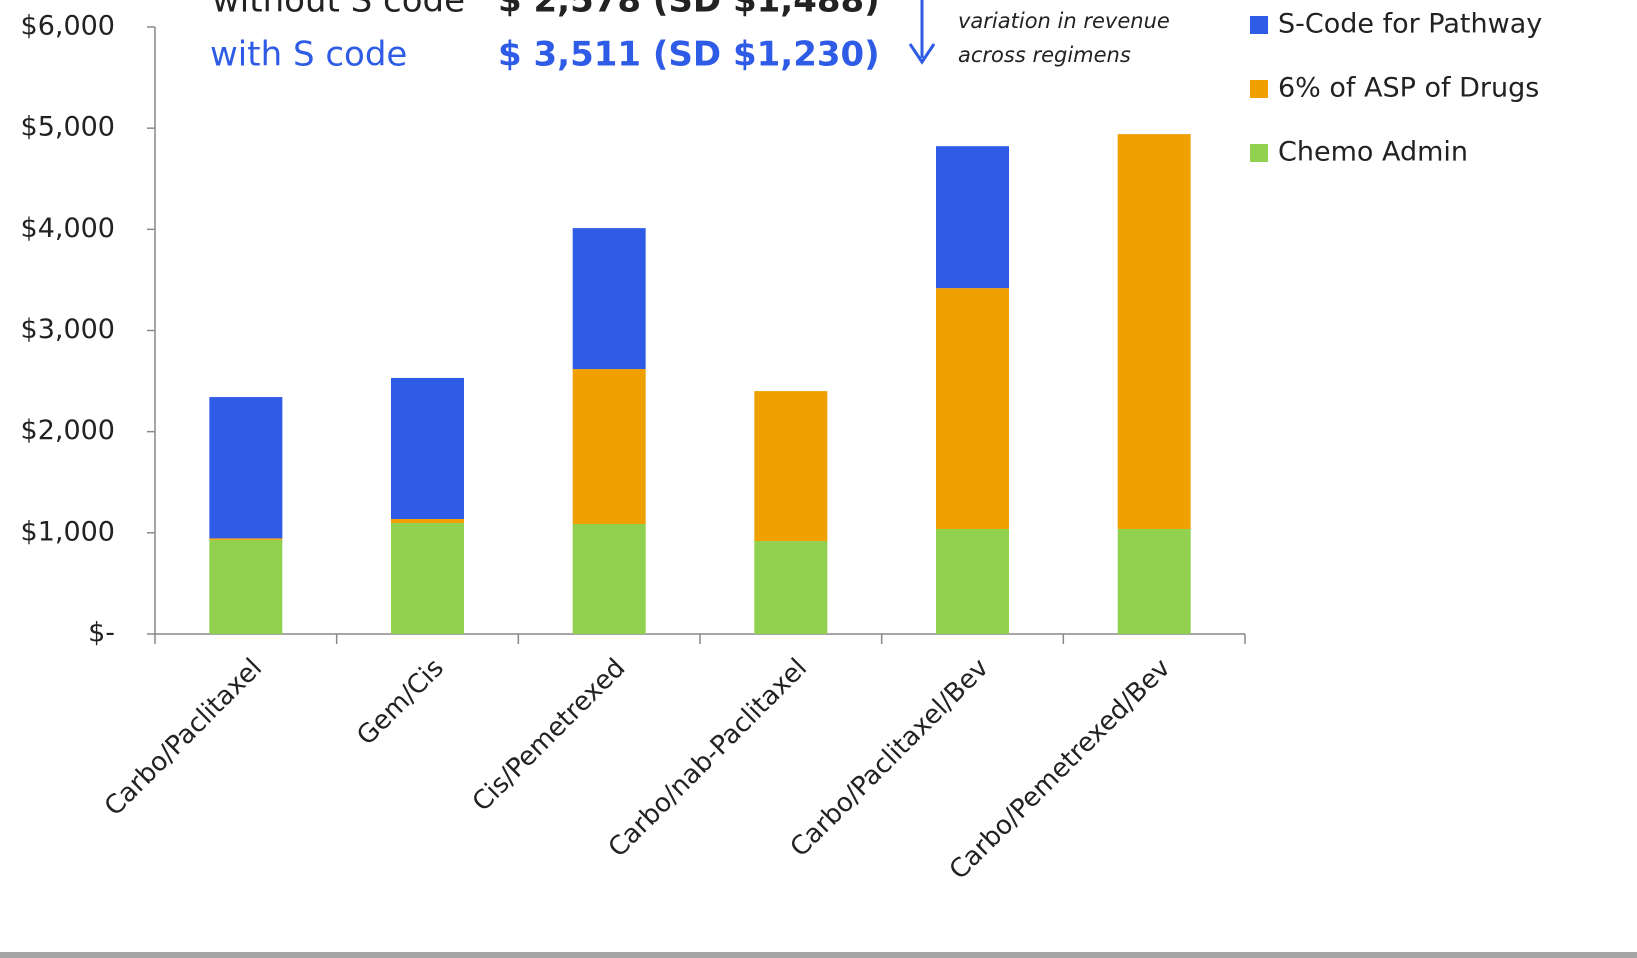  I want to click on legend-label: S-Code for Pathway, so click(1410, 24).